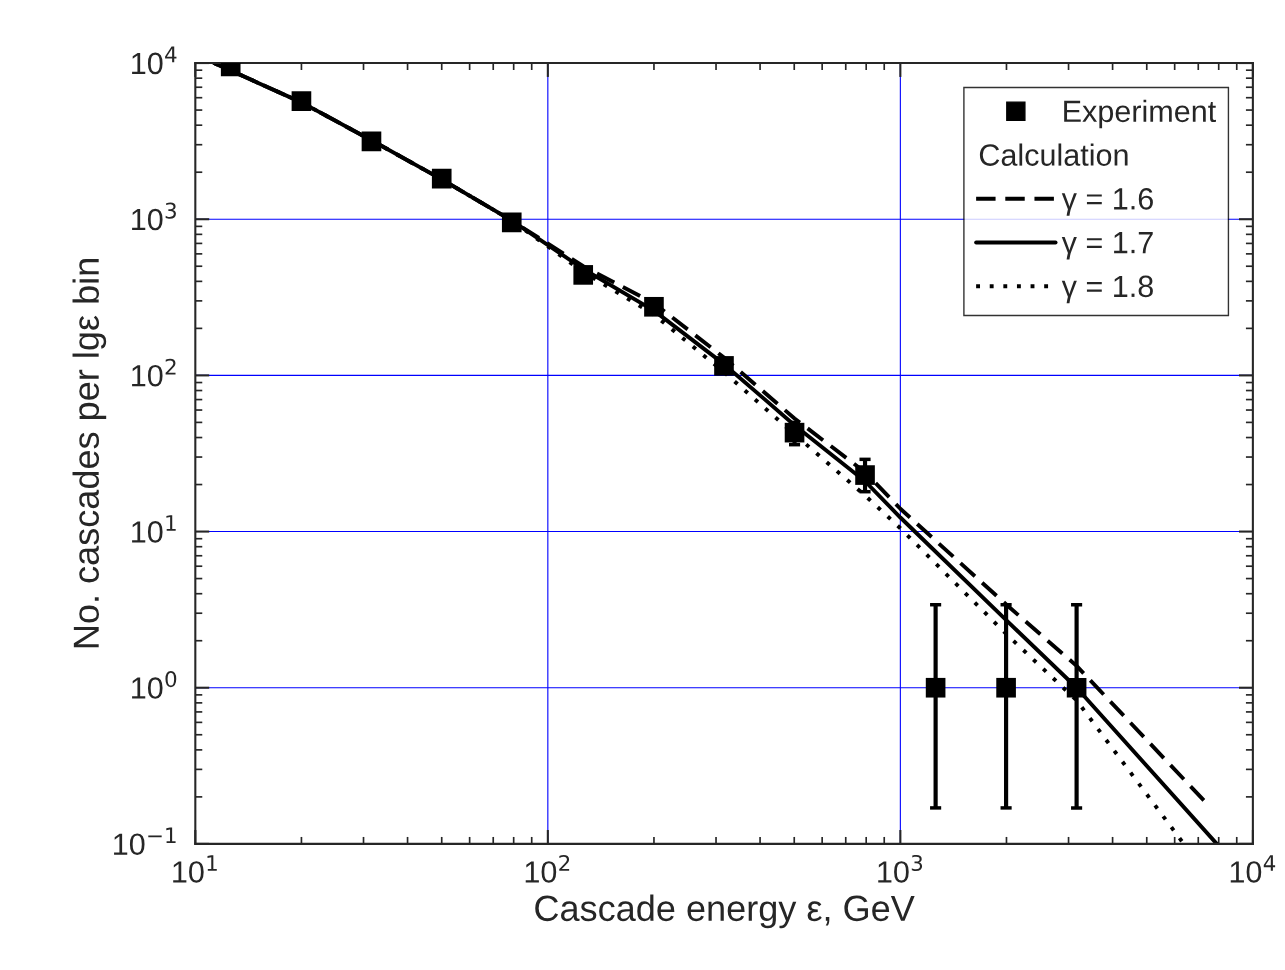  Describe the element at coordinates (1107, 246) in the screenshot. I see `legend-label: γ = 1.7` at that location.